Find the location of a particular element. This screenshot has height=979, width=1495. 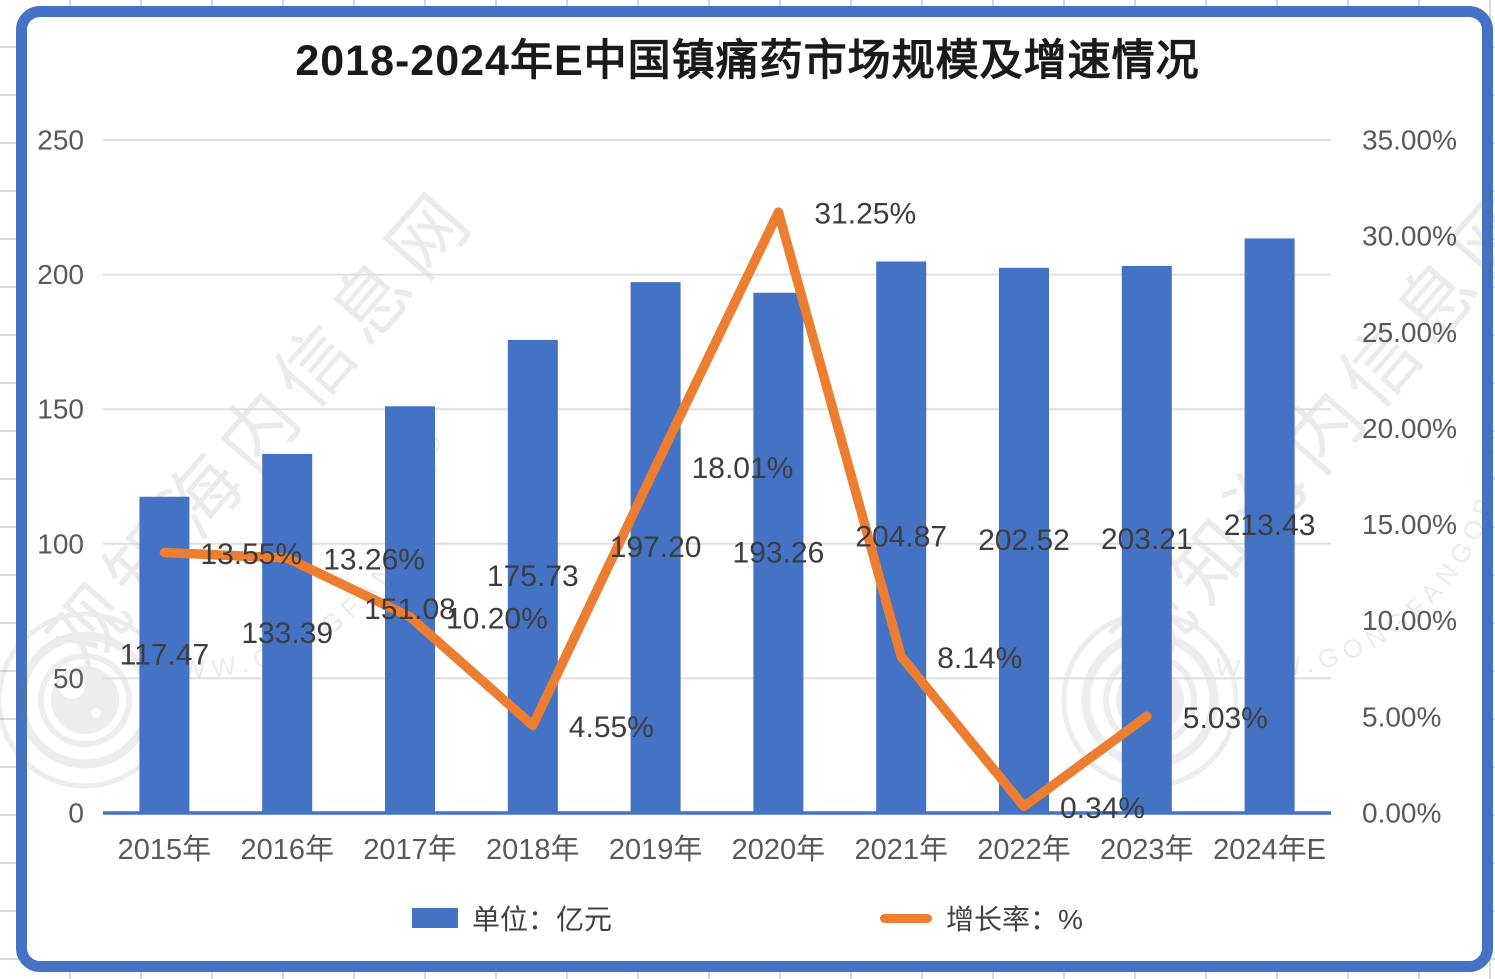

bar-value-label: 202.52 is located at coordinates (1024, 540).